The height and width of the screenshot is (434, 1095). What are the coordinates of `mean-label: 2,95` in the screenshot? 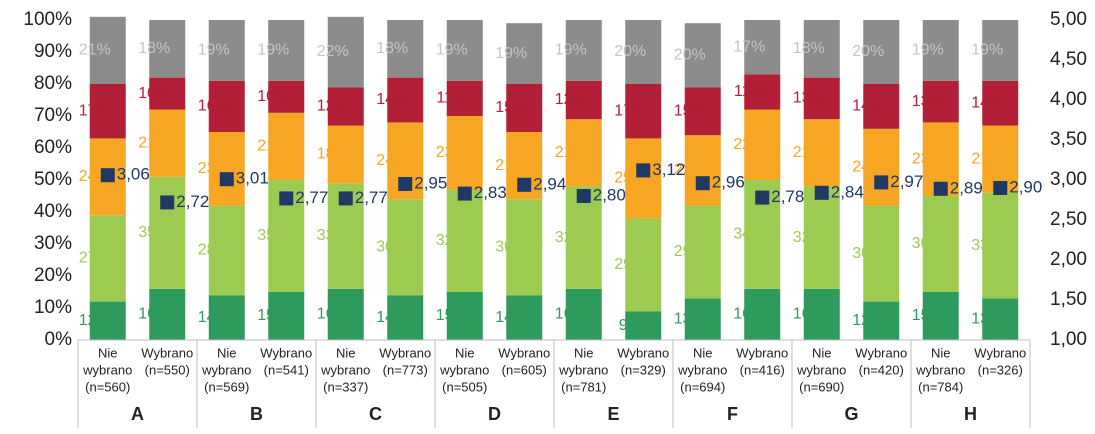 It's located at (430, 182).